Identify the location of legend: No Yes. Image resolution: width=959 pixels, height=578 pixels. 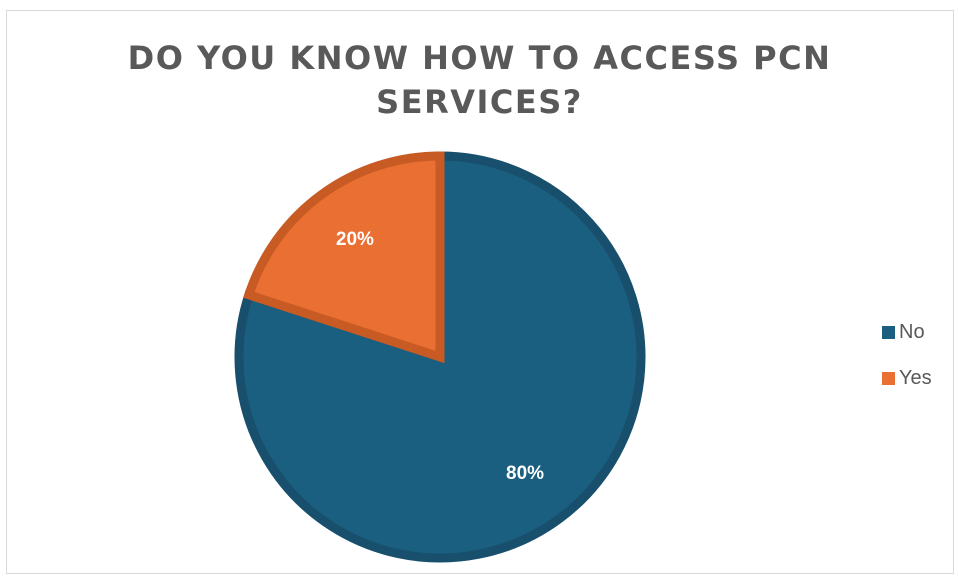
(907, 366).